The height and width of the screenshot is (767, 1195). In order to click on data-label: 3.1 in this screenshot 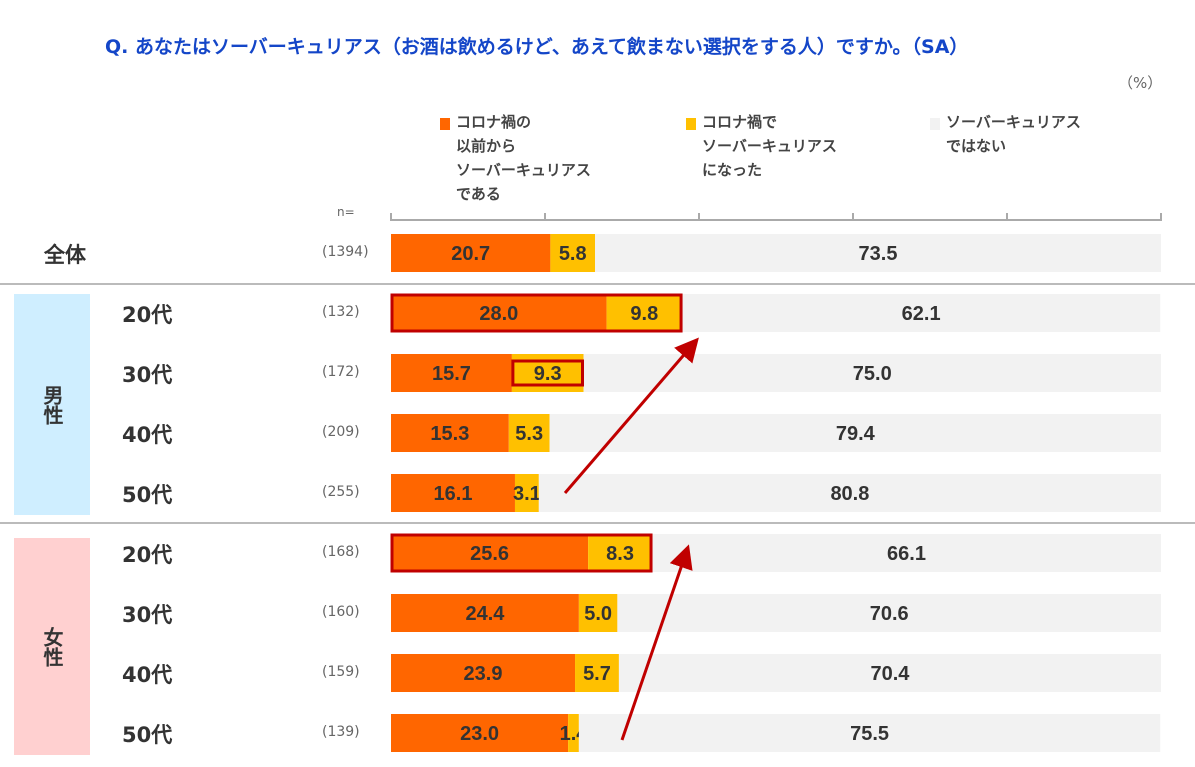, I will do `click(527, 494)`.